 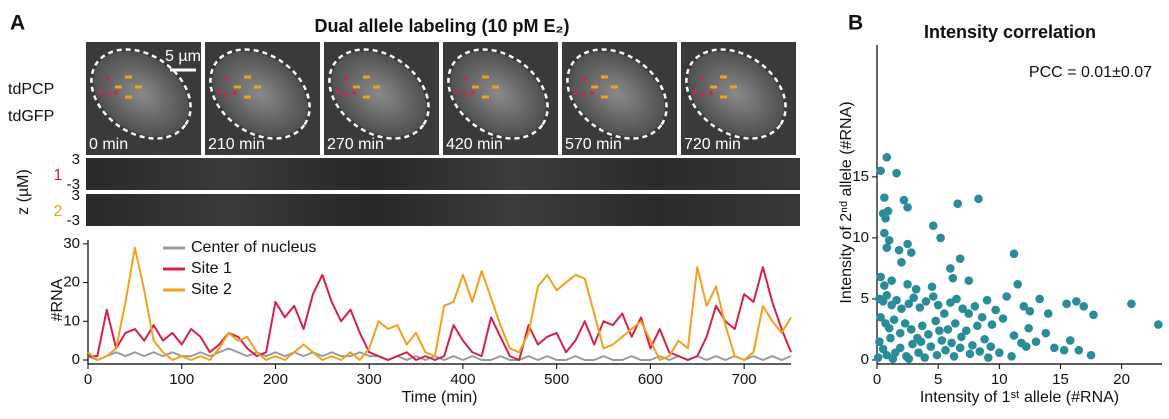 What do you see at coordinates (73, 184) in the screenshot?
I see `kymograph-tick: -3` at bounding box center [73, 184].